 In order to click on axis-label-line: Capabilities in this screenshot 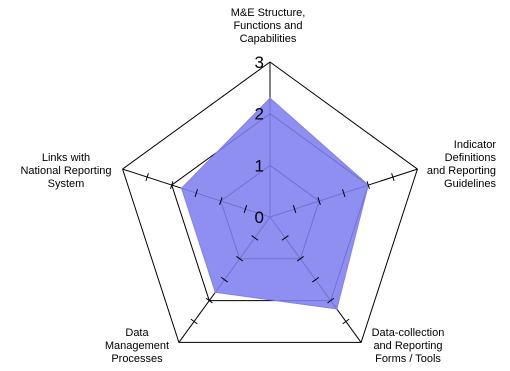, I will do `click(268, 39)`.